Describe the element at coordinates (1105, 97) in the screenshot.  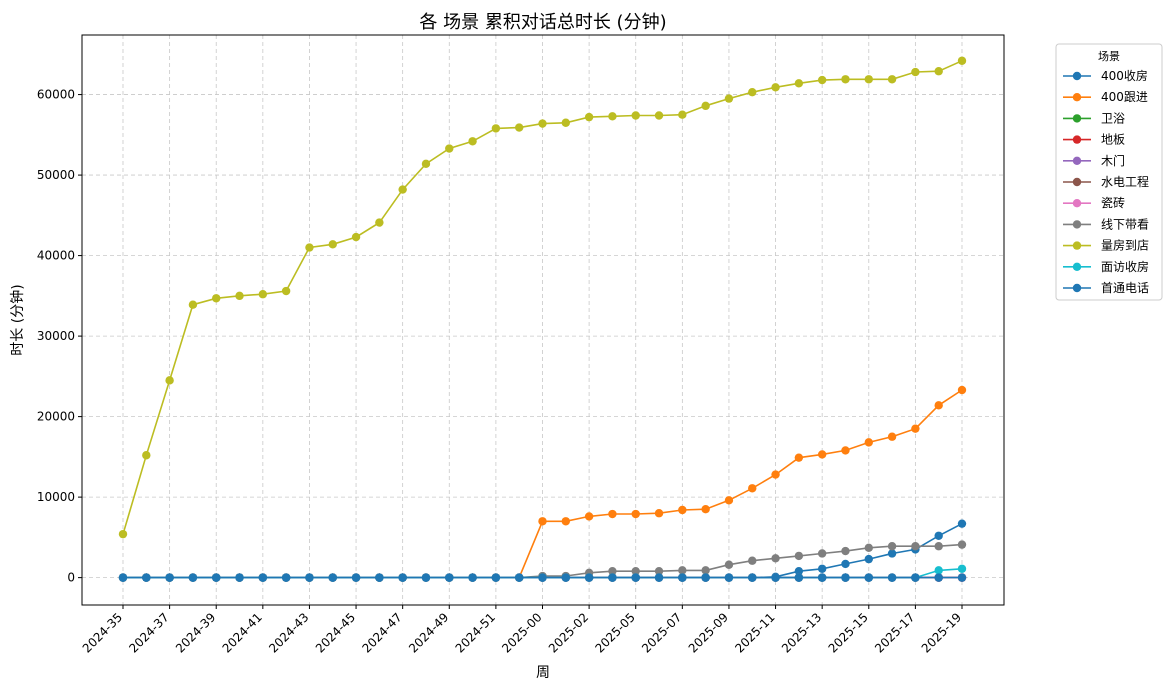
I see `legend-item: 400跟进` at that location.